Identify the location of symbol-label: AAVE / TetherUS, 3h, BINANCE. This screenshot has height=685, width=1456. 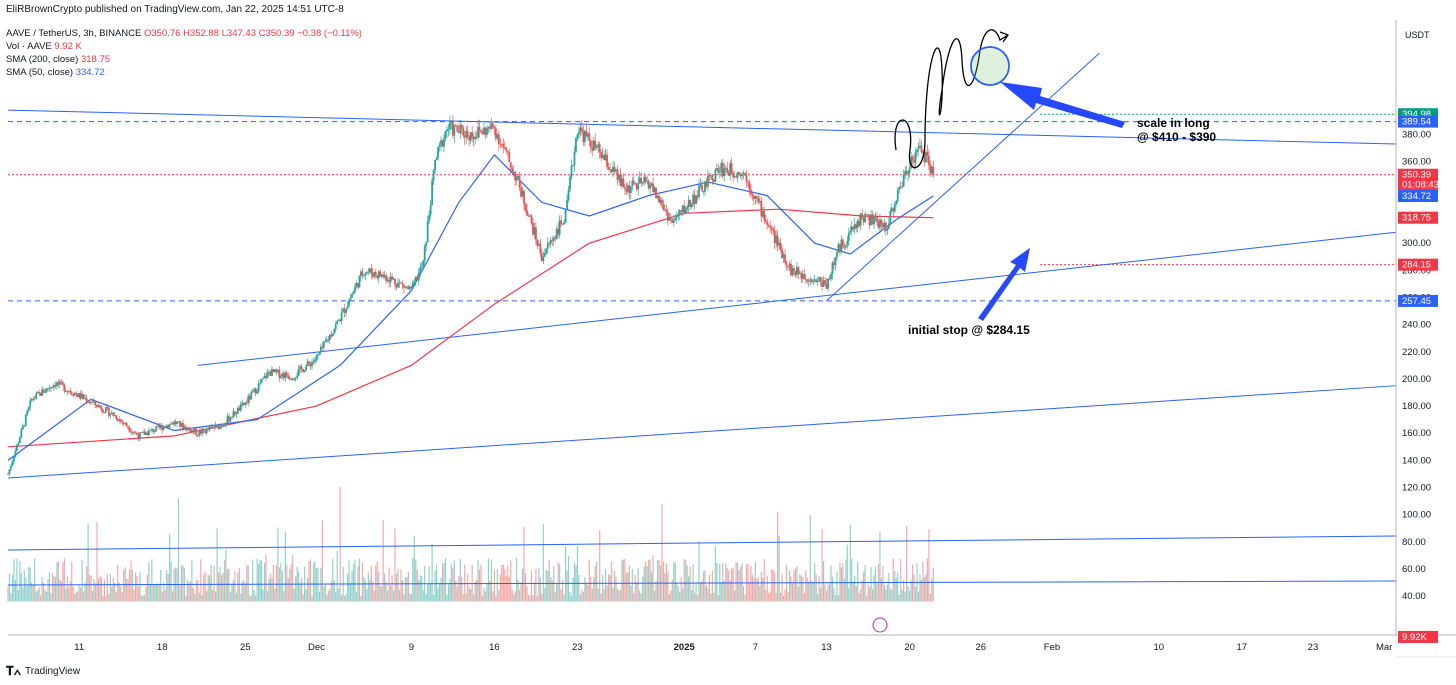
(74, 33).